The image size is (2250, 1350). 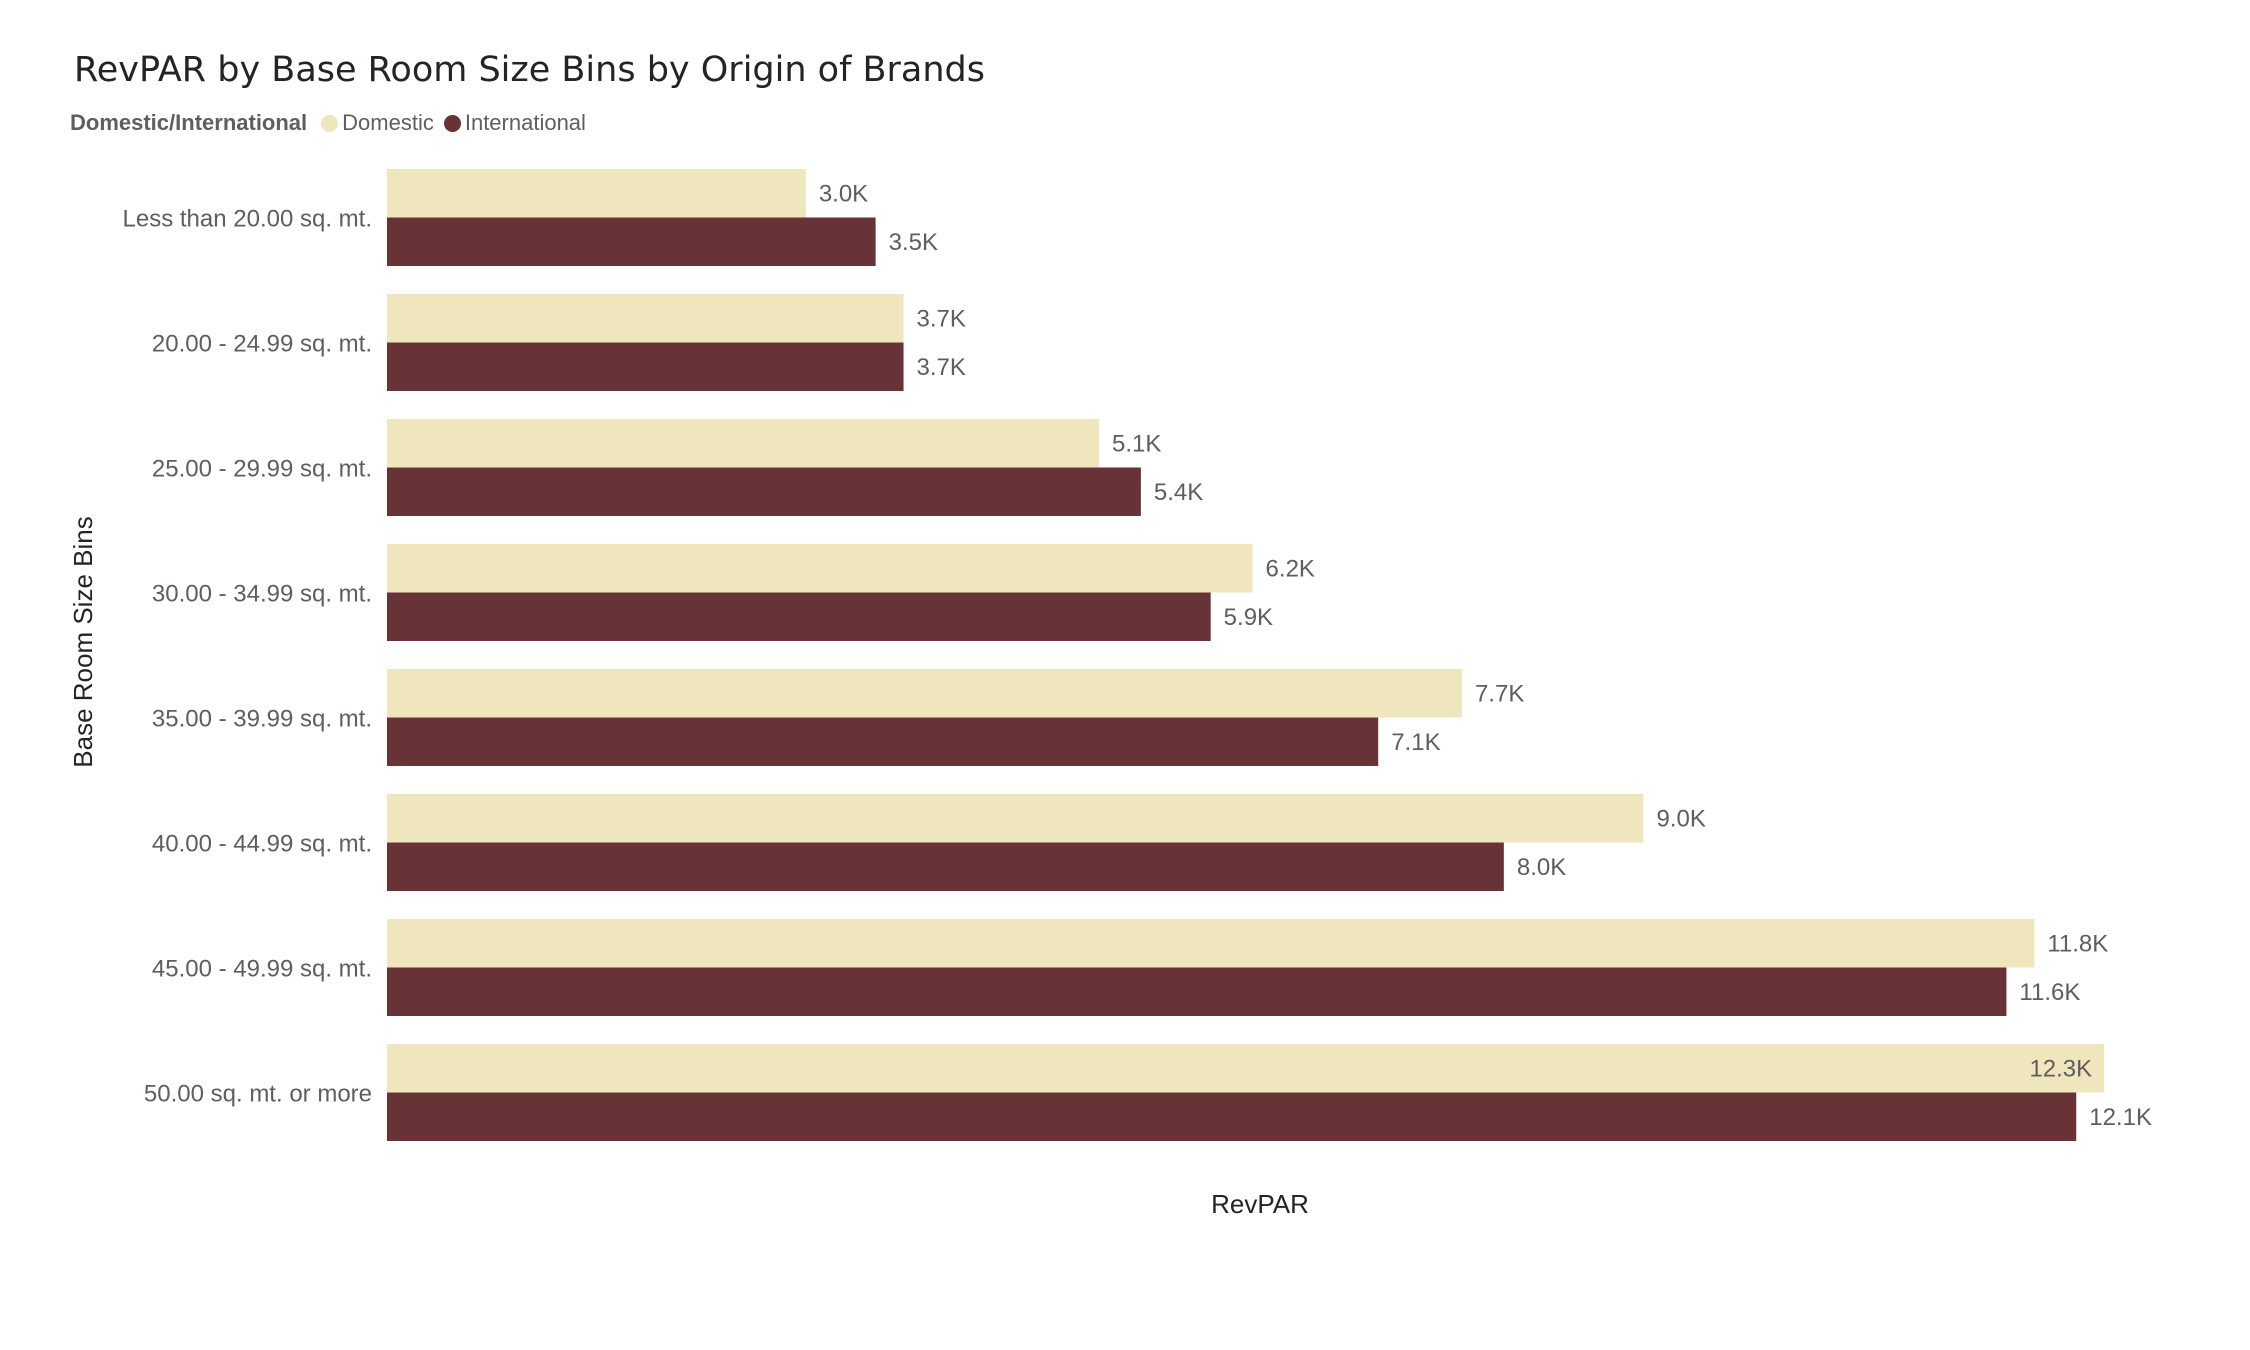 I want to click on category-label-4: 35.00 - 39.99 sq. mt., so click(x=262, y=719).